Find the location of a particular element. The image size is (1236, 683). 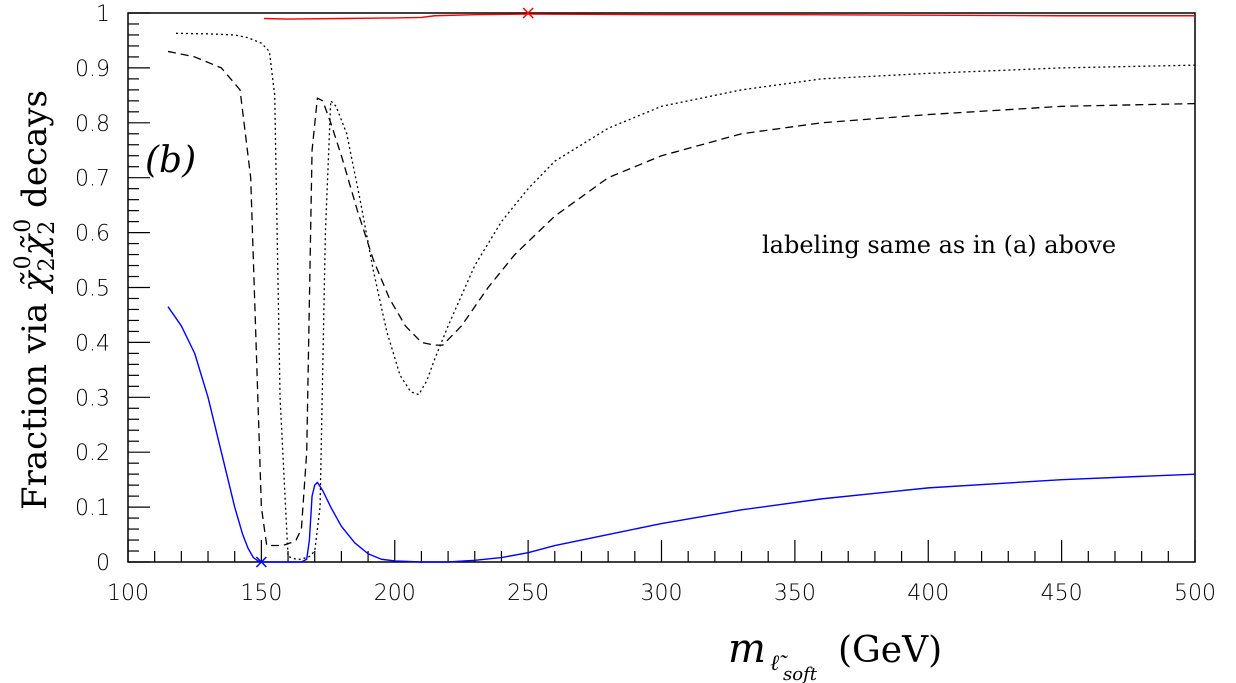

y-tick-label: 0.4 is located at coordinates (92, 343).